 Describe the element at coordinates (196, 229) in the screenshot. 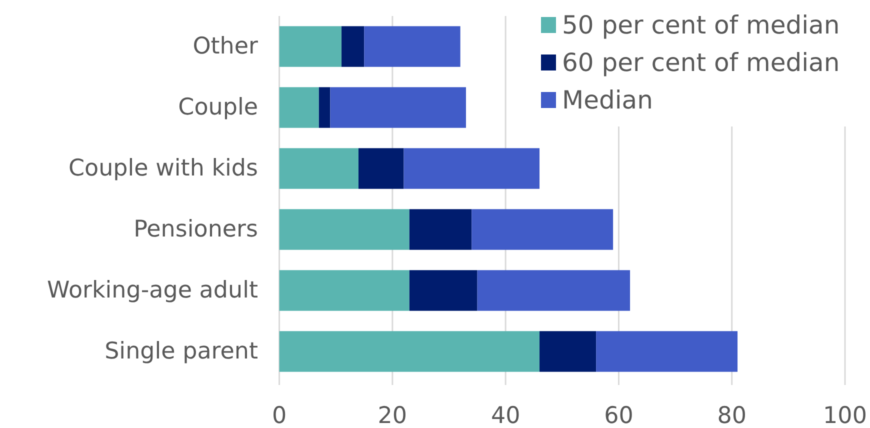

I see `y-tick-label: Pensioners` at that location.